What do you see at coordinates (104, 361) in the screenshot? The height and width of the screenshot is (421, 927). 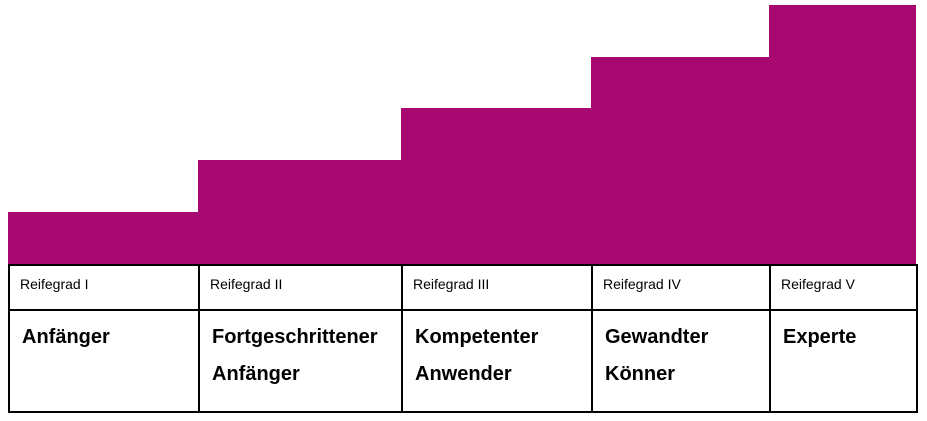 I see `skill-cell-1: Anfänger` at bounding box center [104, 361].